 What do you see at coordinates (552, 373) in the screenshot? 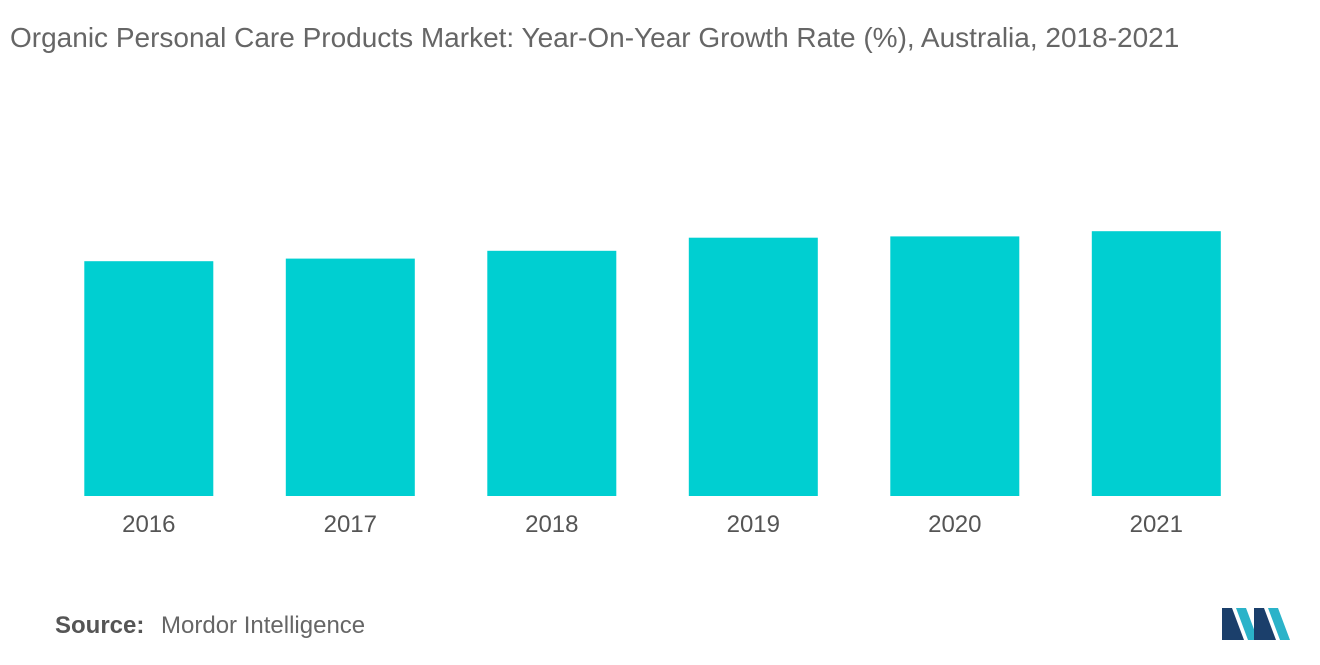
I see `bar-2018` at bounding box center [552, 373].